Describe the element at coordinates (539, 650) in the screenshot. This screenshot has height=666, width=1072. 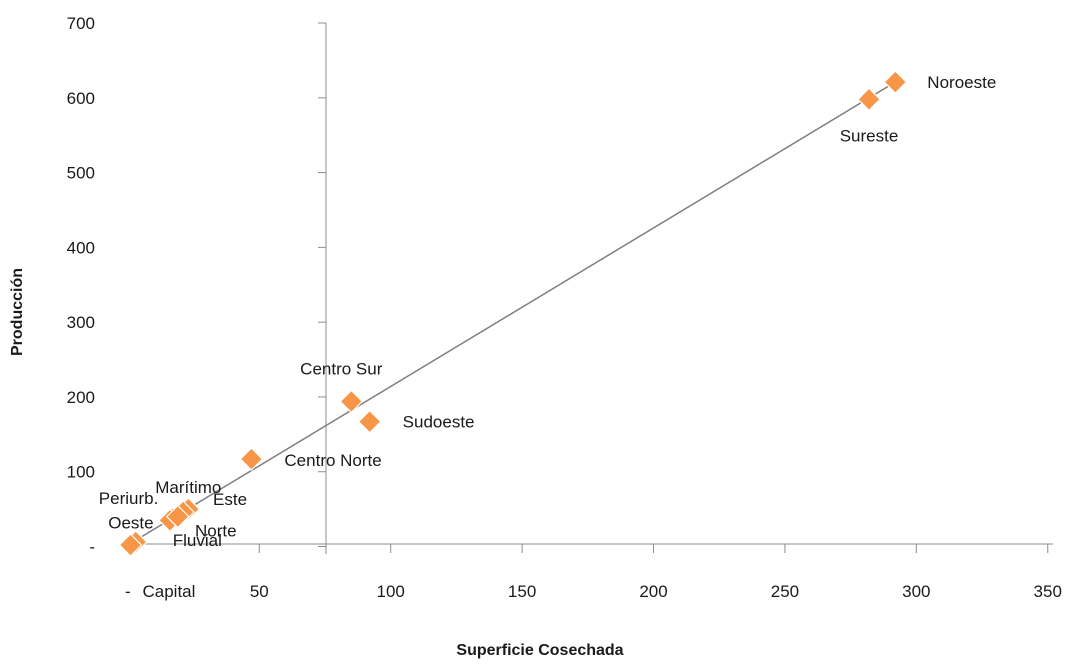
I see `x-axis-title: Superficie Cosechada` at that location.